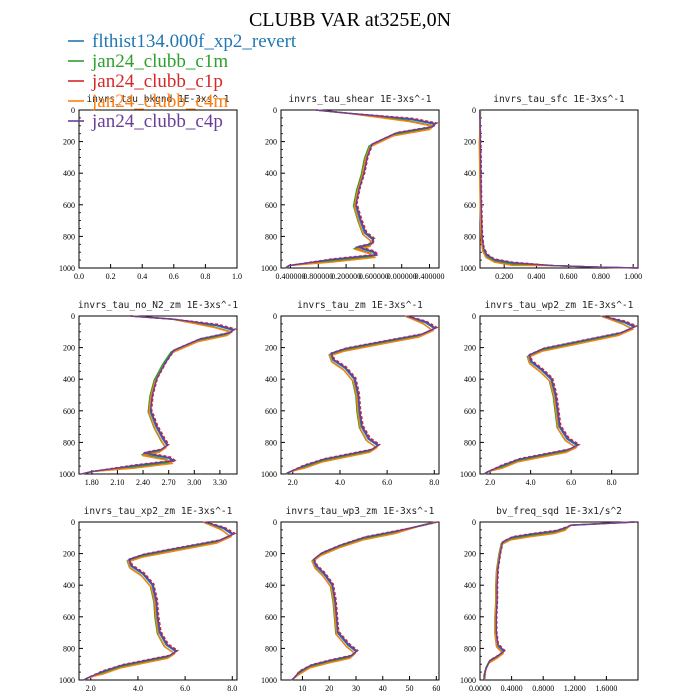 The image size is (700, 700). What do you see at coordinates (543, 688) in the screenshot?
I see `x-tick-label: 0.8000` at bounding box center [543, 688].